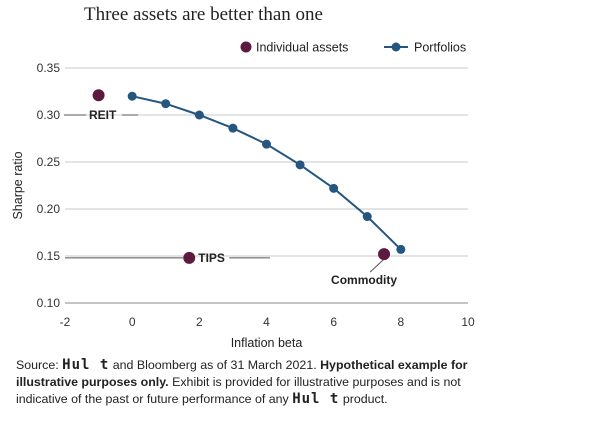 This screenshot has width=600, height=429. I want to click on x-tick-label: 6, so click(333, 322).